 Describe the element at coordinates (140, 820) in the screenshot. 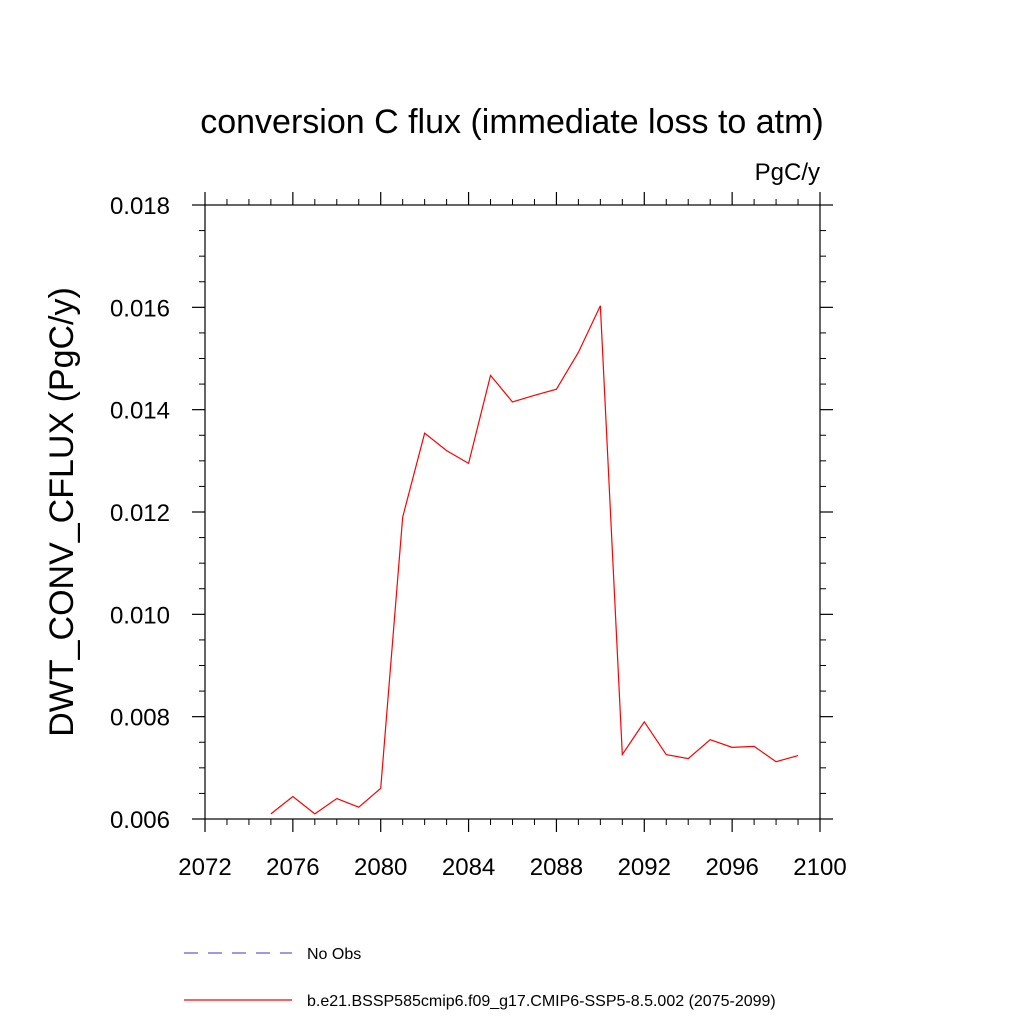

I see `y-tick-label: 0.006` at that location.